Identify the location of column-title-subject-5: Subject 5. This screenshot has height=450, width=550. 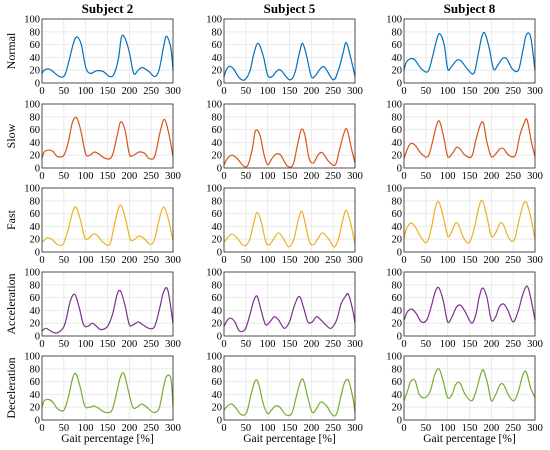
(290, 8).